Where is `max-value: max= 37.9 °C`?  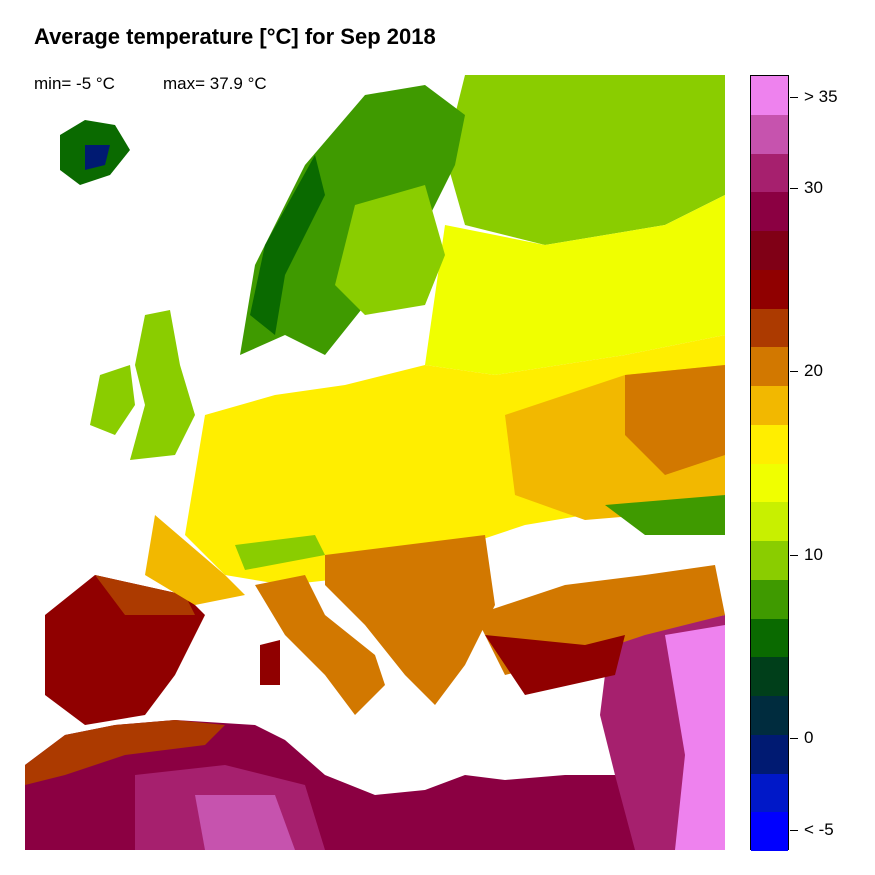
max-value: max= 37.9 °C is located at coordinates (215, 83).